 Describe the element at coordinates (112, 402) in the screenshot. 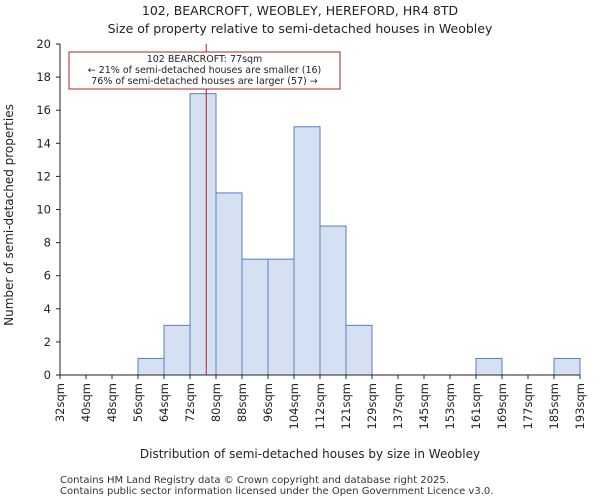

I see `x-tick-label: 48sqm` at that location.